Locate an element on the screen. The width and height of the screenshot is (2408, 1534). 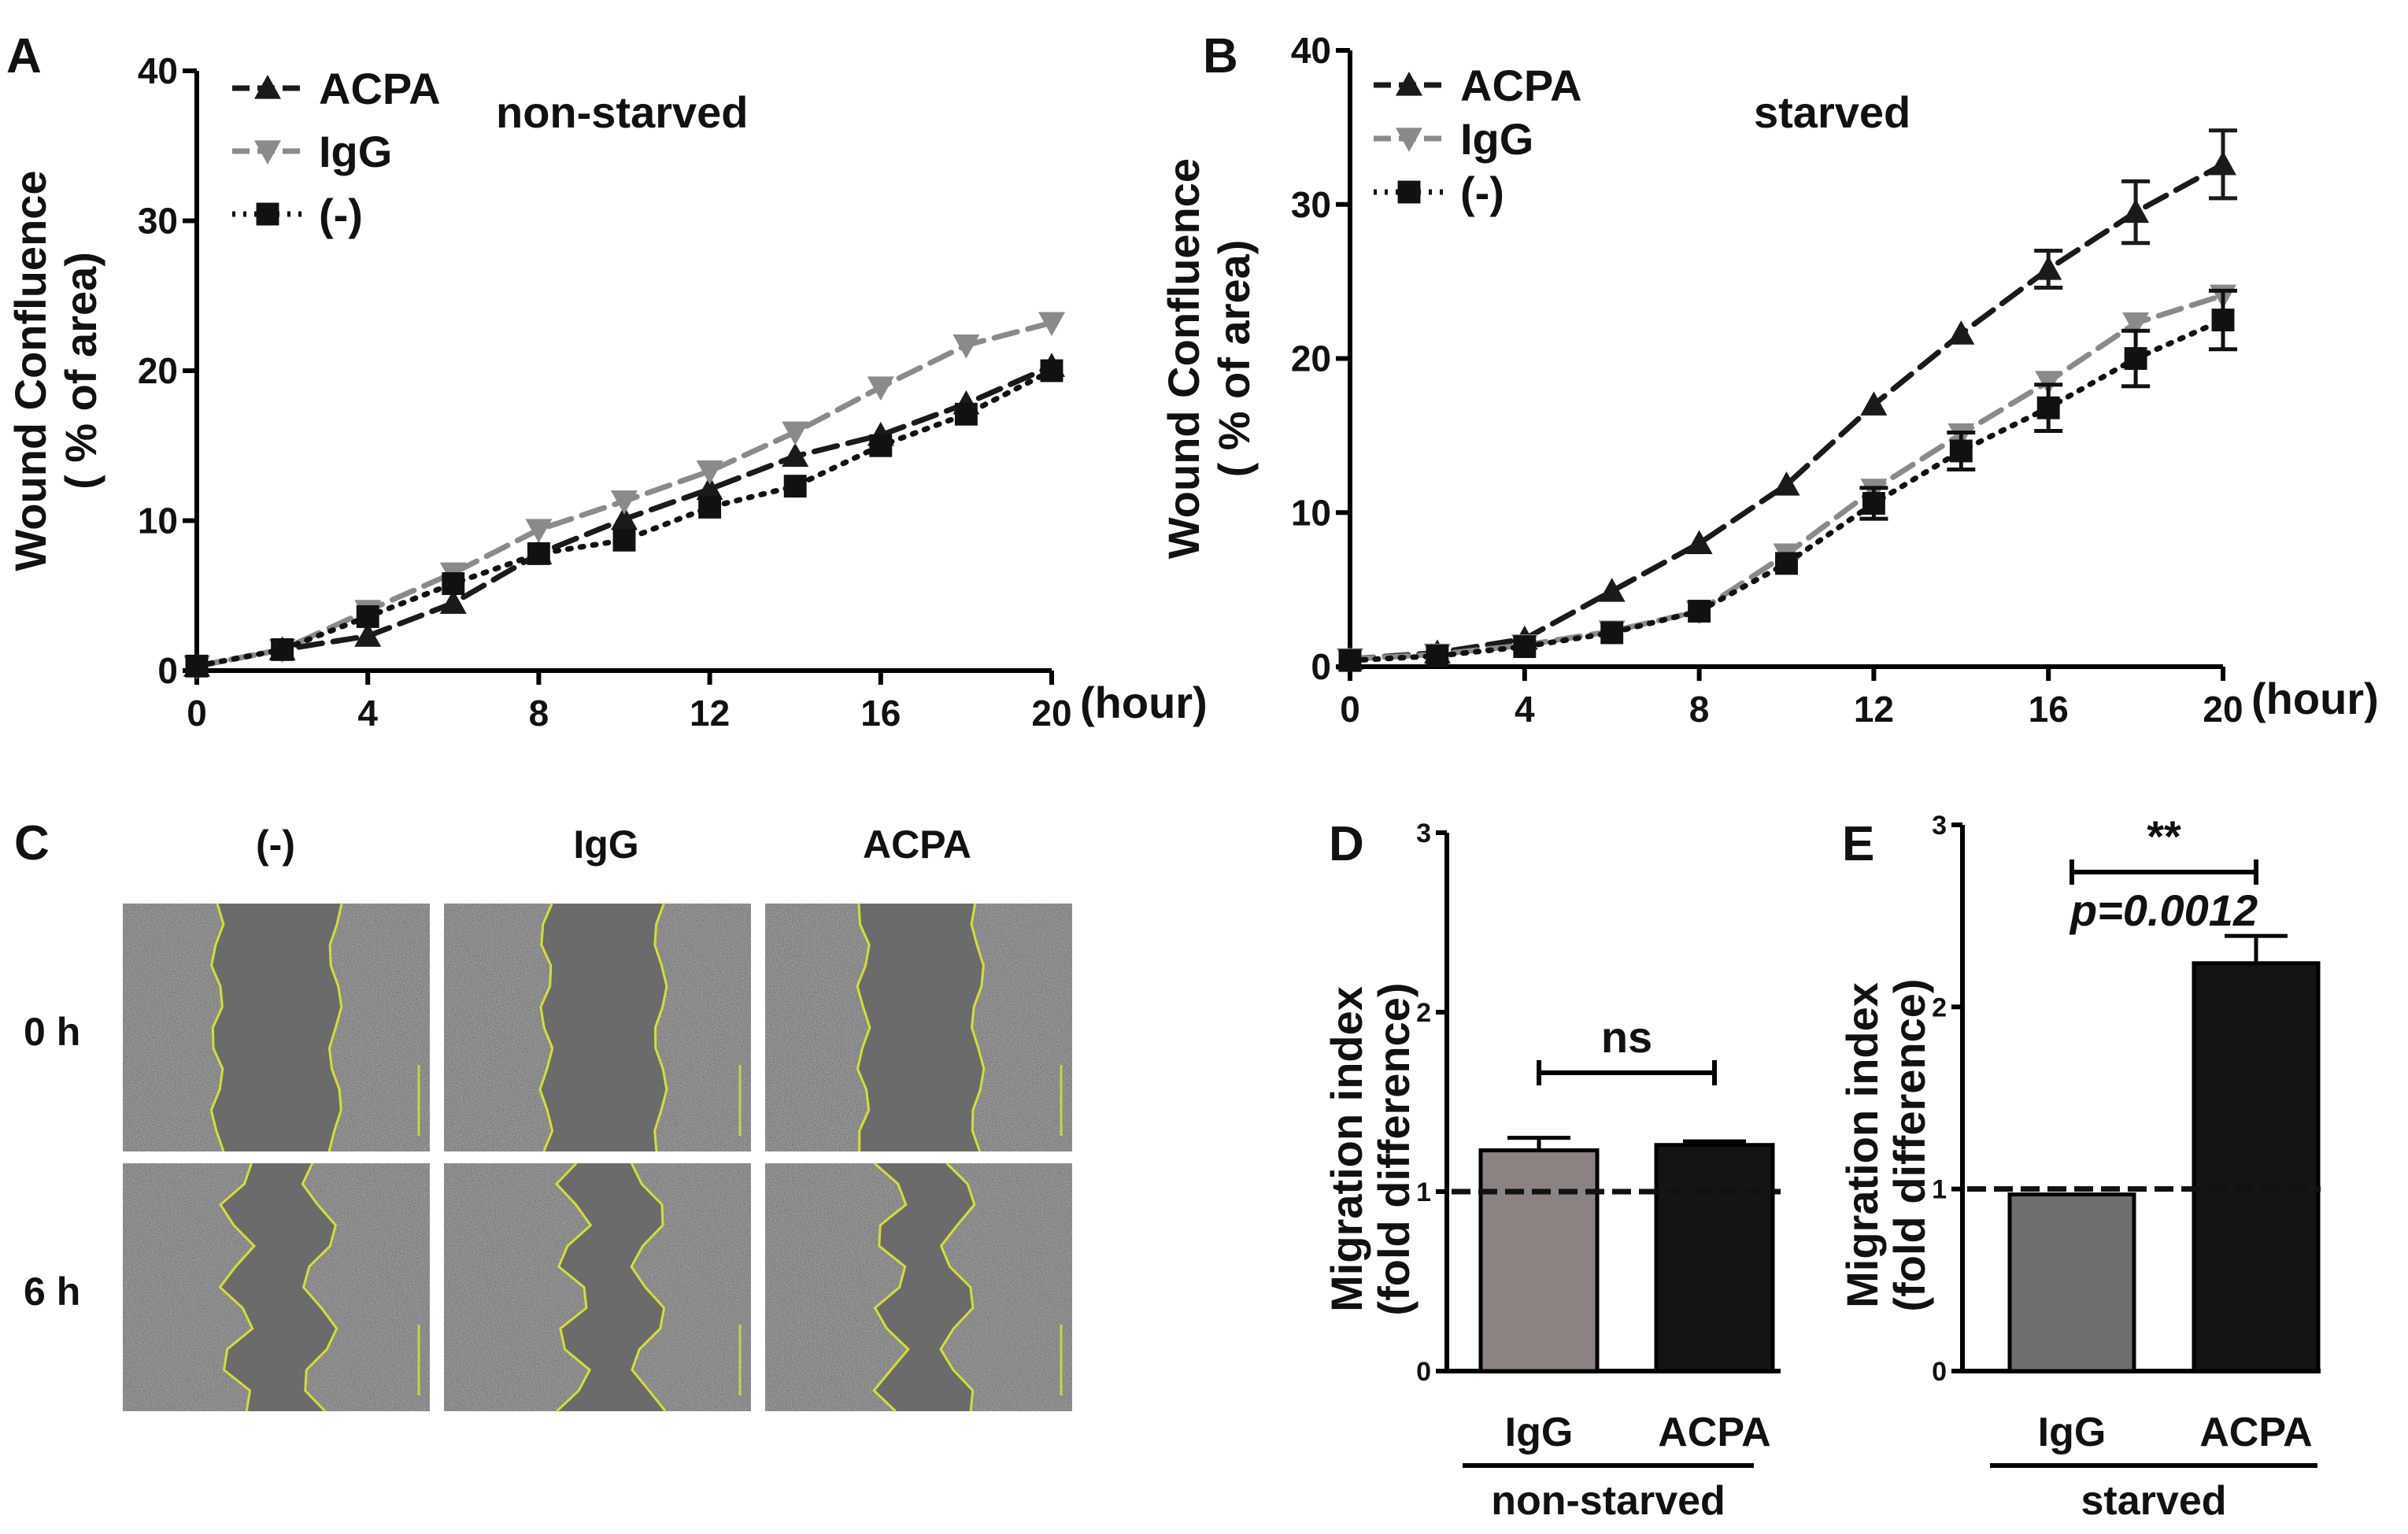
x-tick-label: 4 is located at coordinates (367, 713).